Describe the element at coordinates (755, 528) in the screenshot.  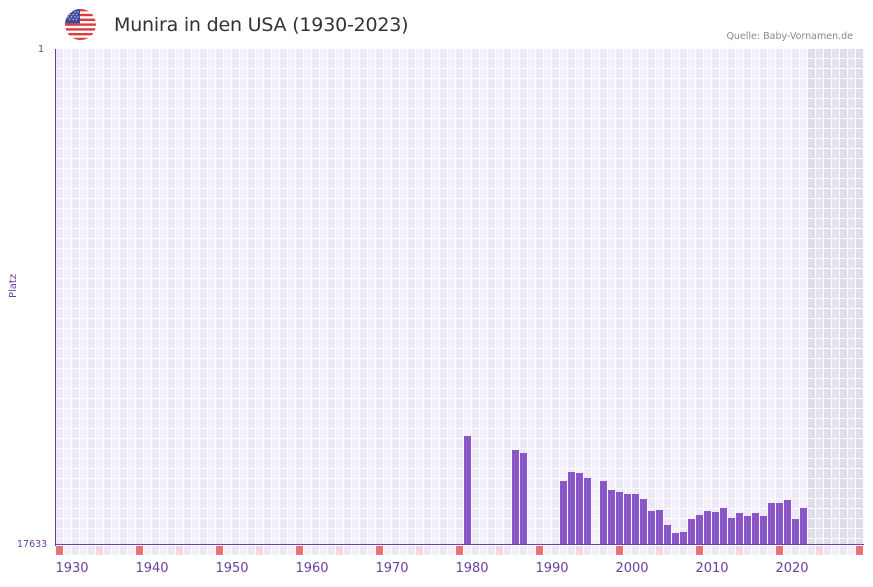
I see `bar-2015` at that location.